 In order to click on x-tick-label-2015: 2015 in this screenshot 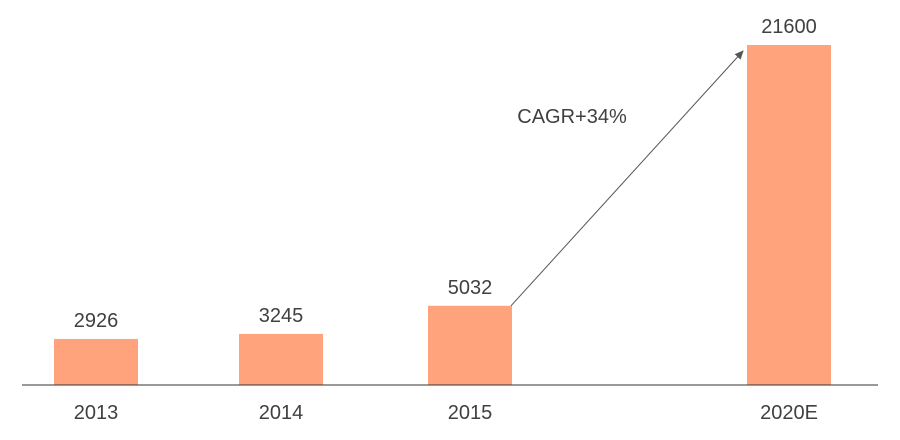, I will do `click(470, 413)`.